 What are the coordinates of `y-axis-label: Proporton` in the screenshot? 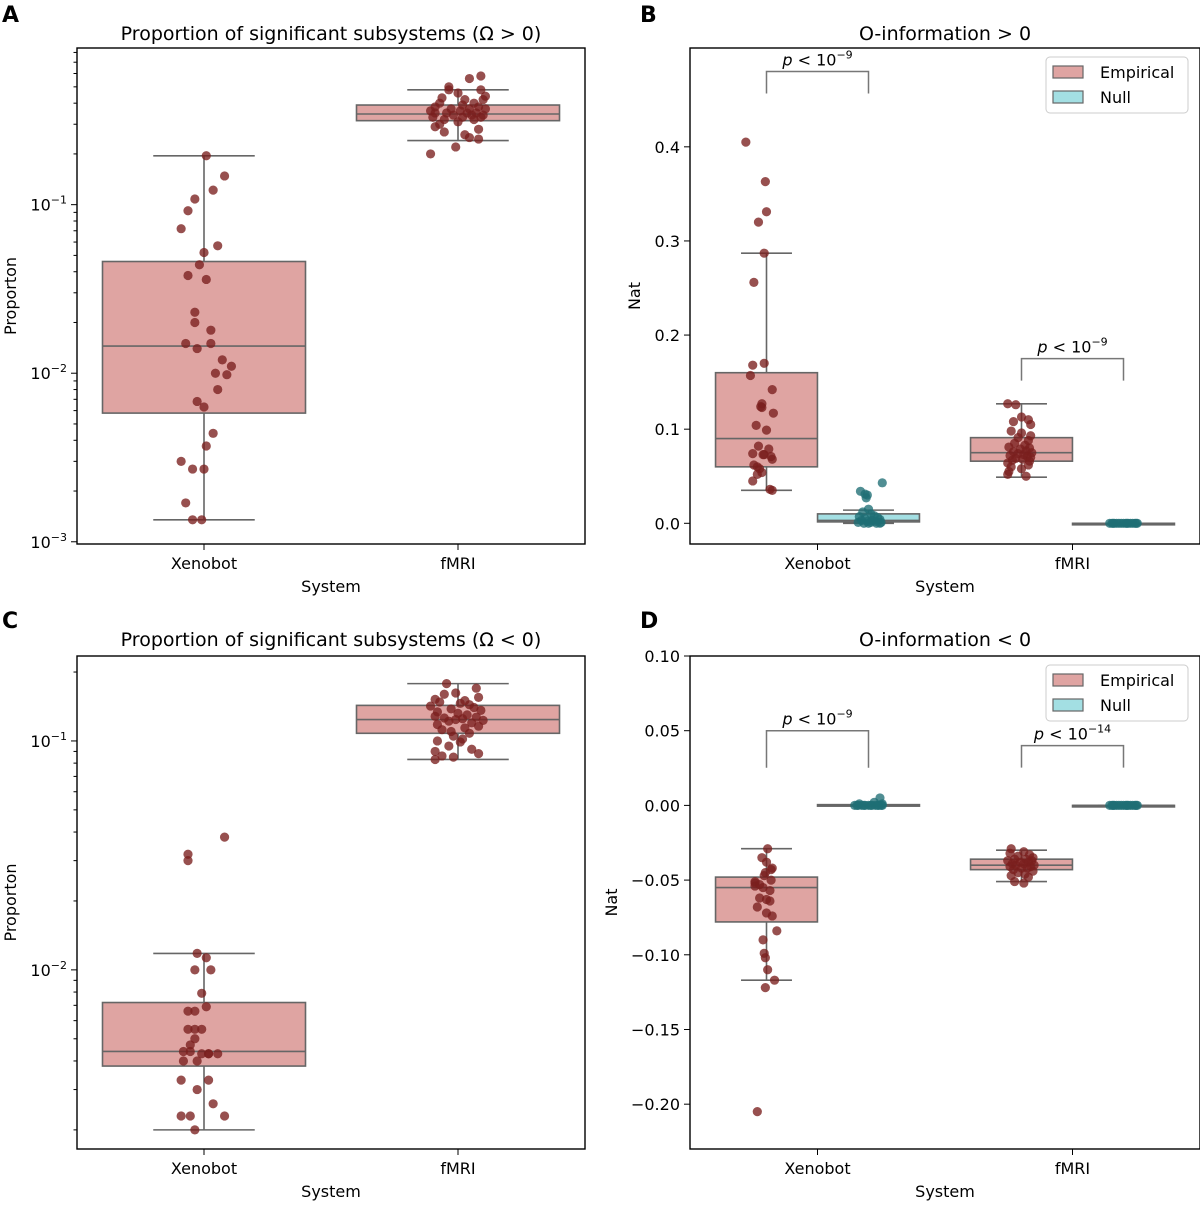 It's located at (10, 902).